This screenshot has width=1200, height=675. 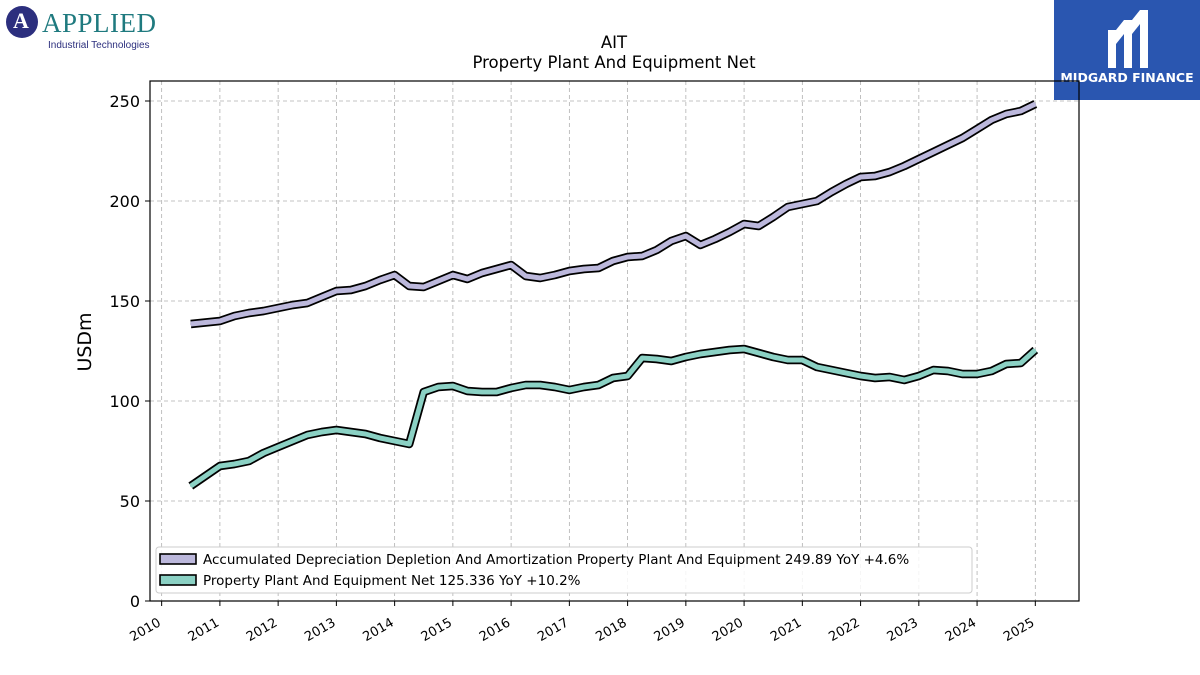 What do you see at coordinates (728, 630) in the screenshot?
I see `x-tick-label: 2020` at bounding box center [728, 630].